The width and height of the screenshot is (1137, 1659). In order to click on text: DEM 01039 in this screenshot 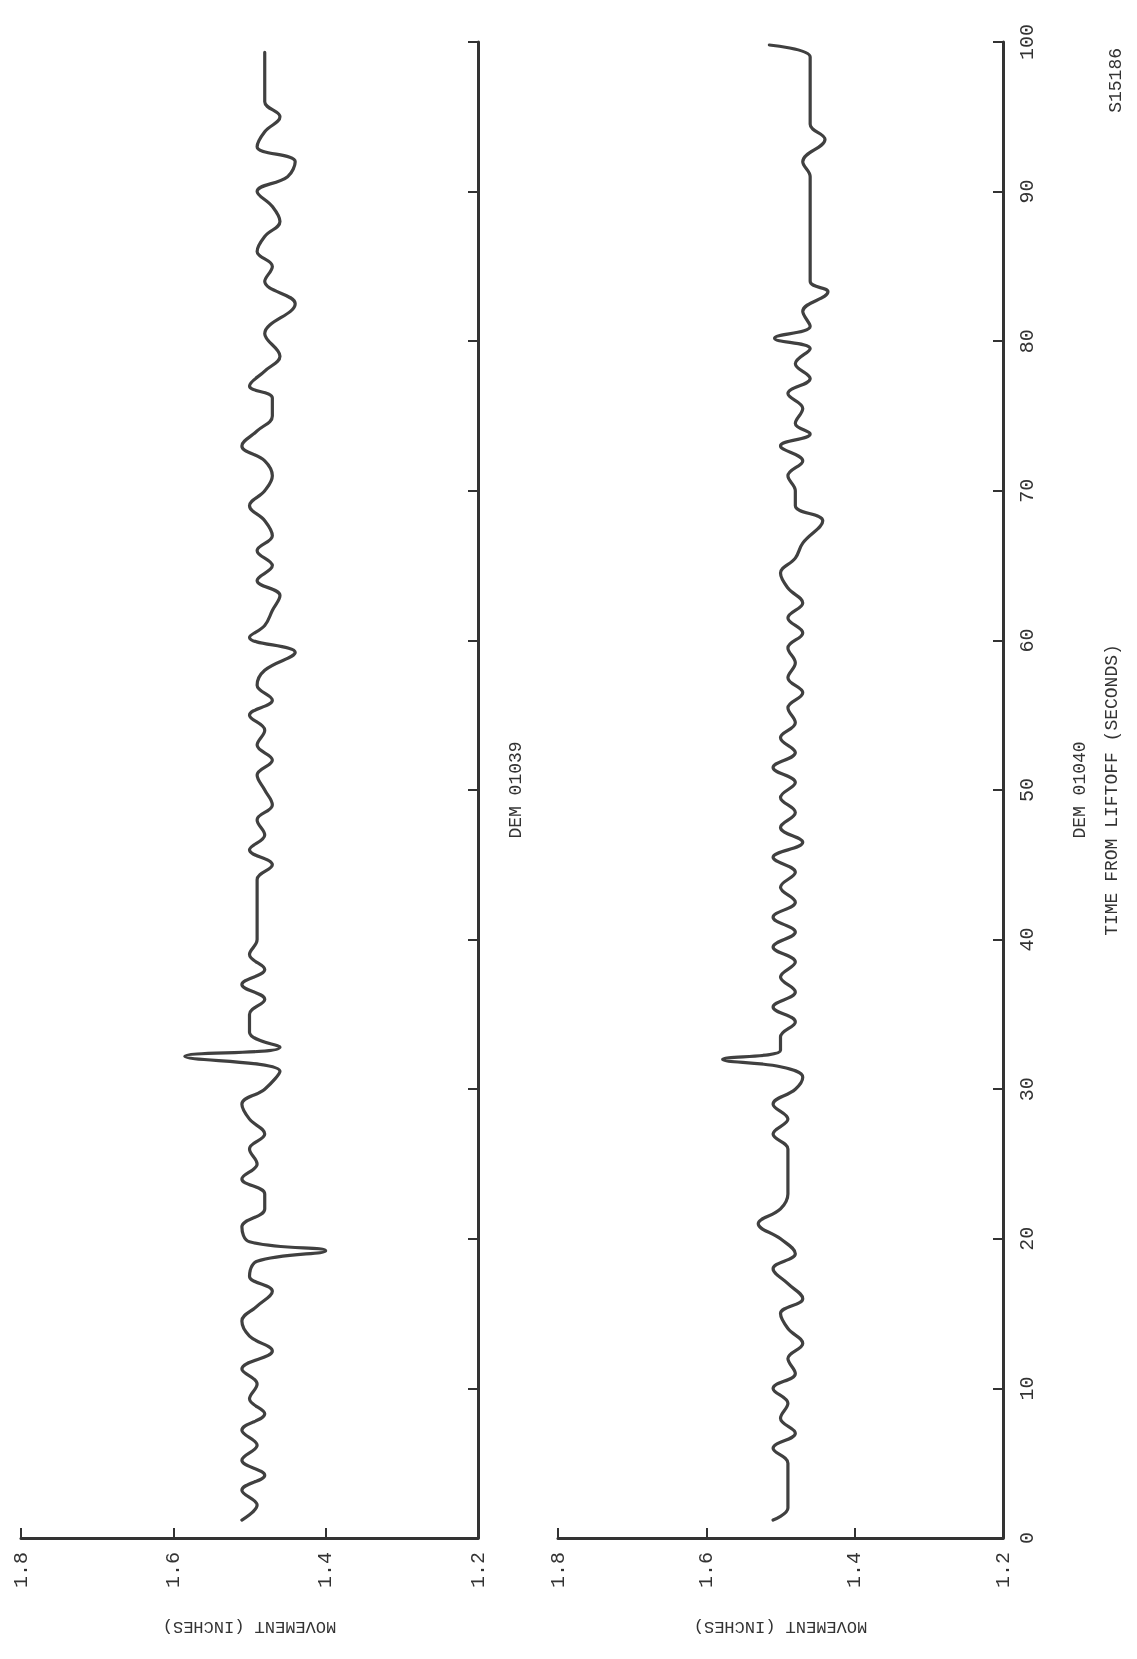, I will do `click(516, 790)`.